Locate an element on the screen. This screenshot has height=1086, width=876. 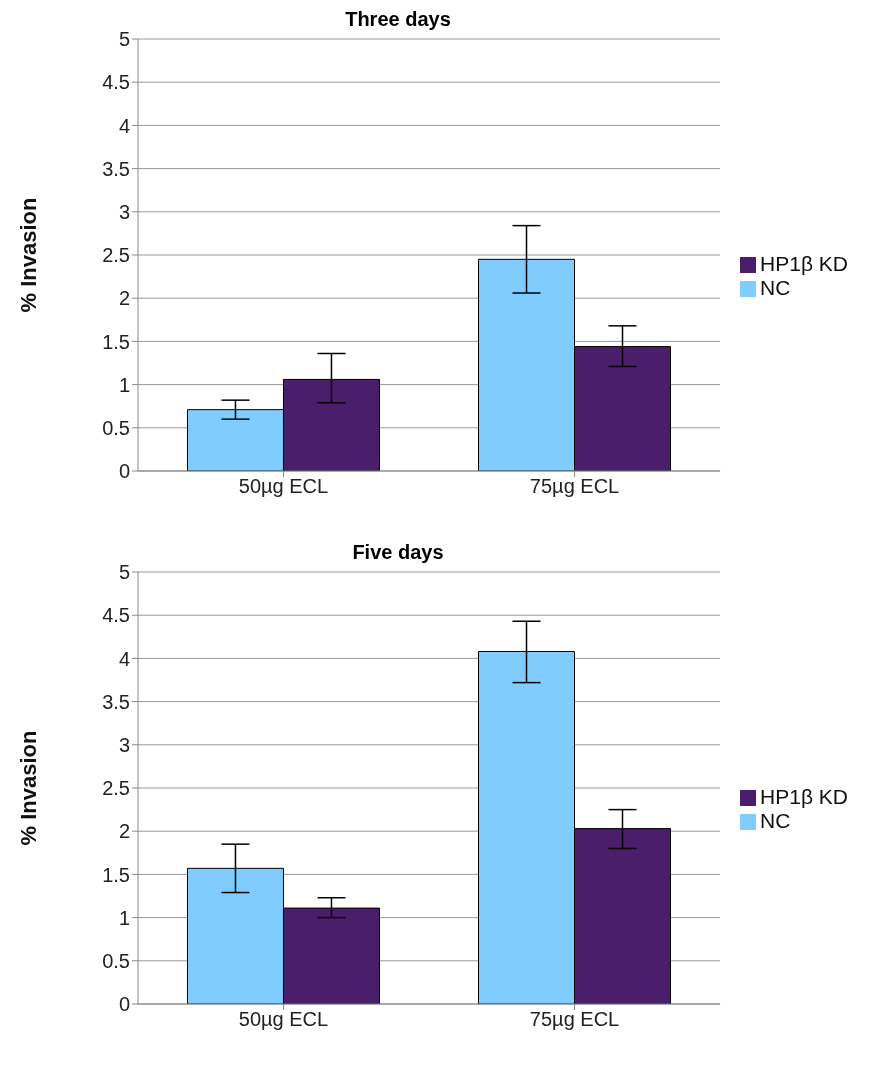
chart-title: Three days is located at coordinates (398, 19).